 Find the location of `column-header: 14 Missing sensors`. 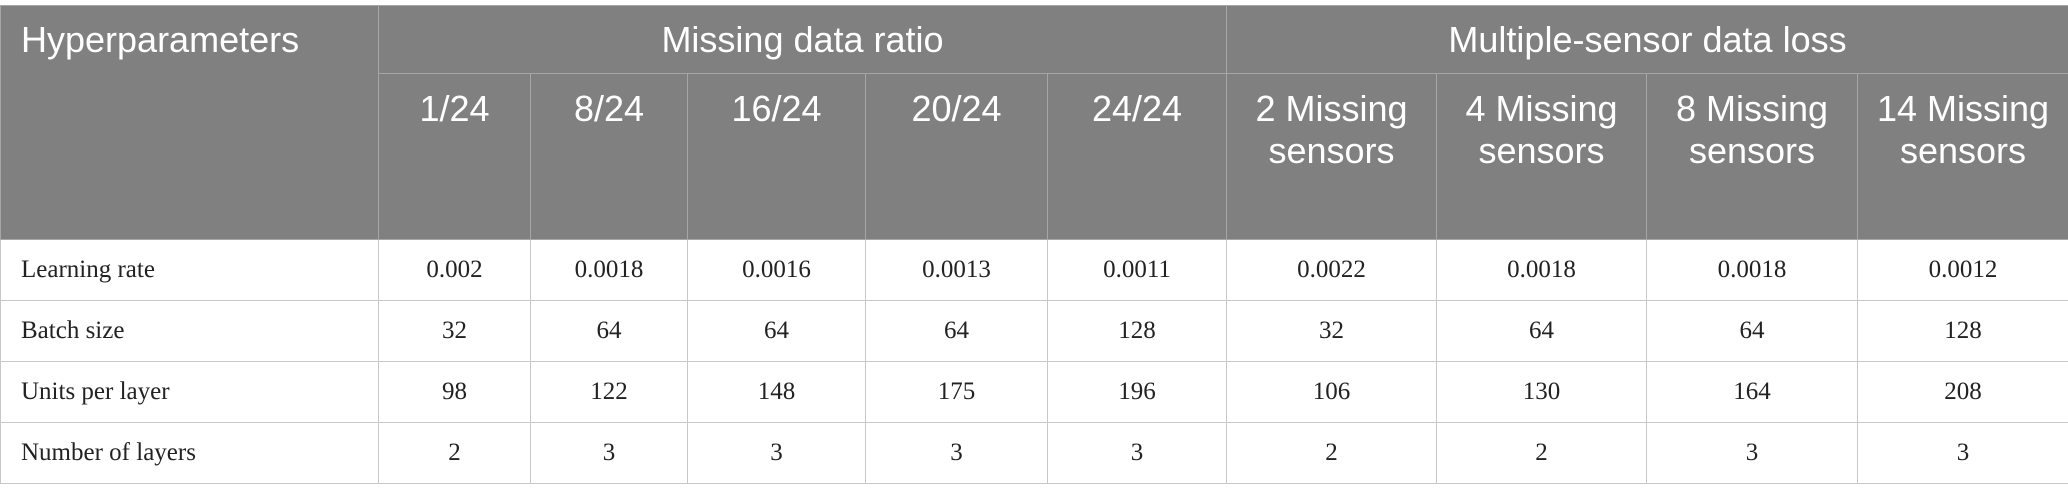

column-header: 14 Missing sensors is located at coordinates (1962, 156).